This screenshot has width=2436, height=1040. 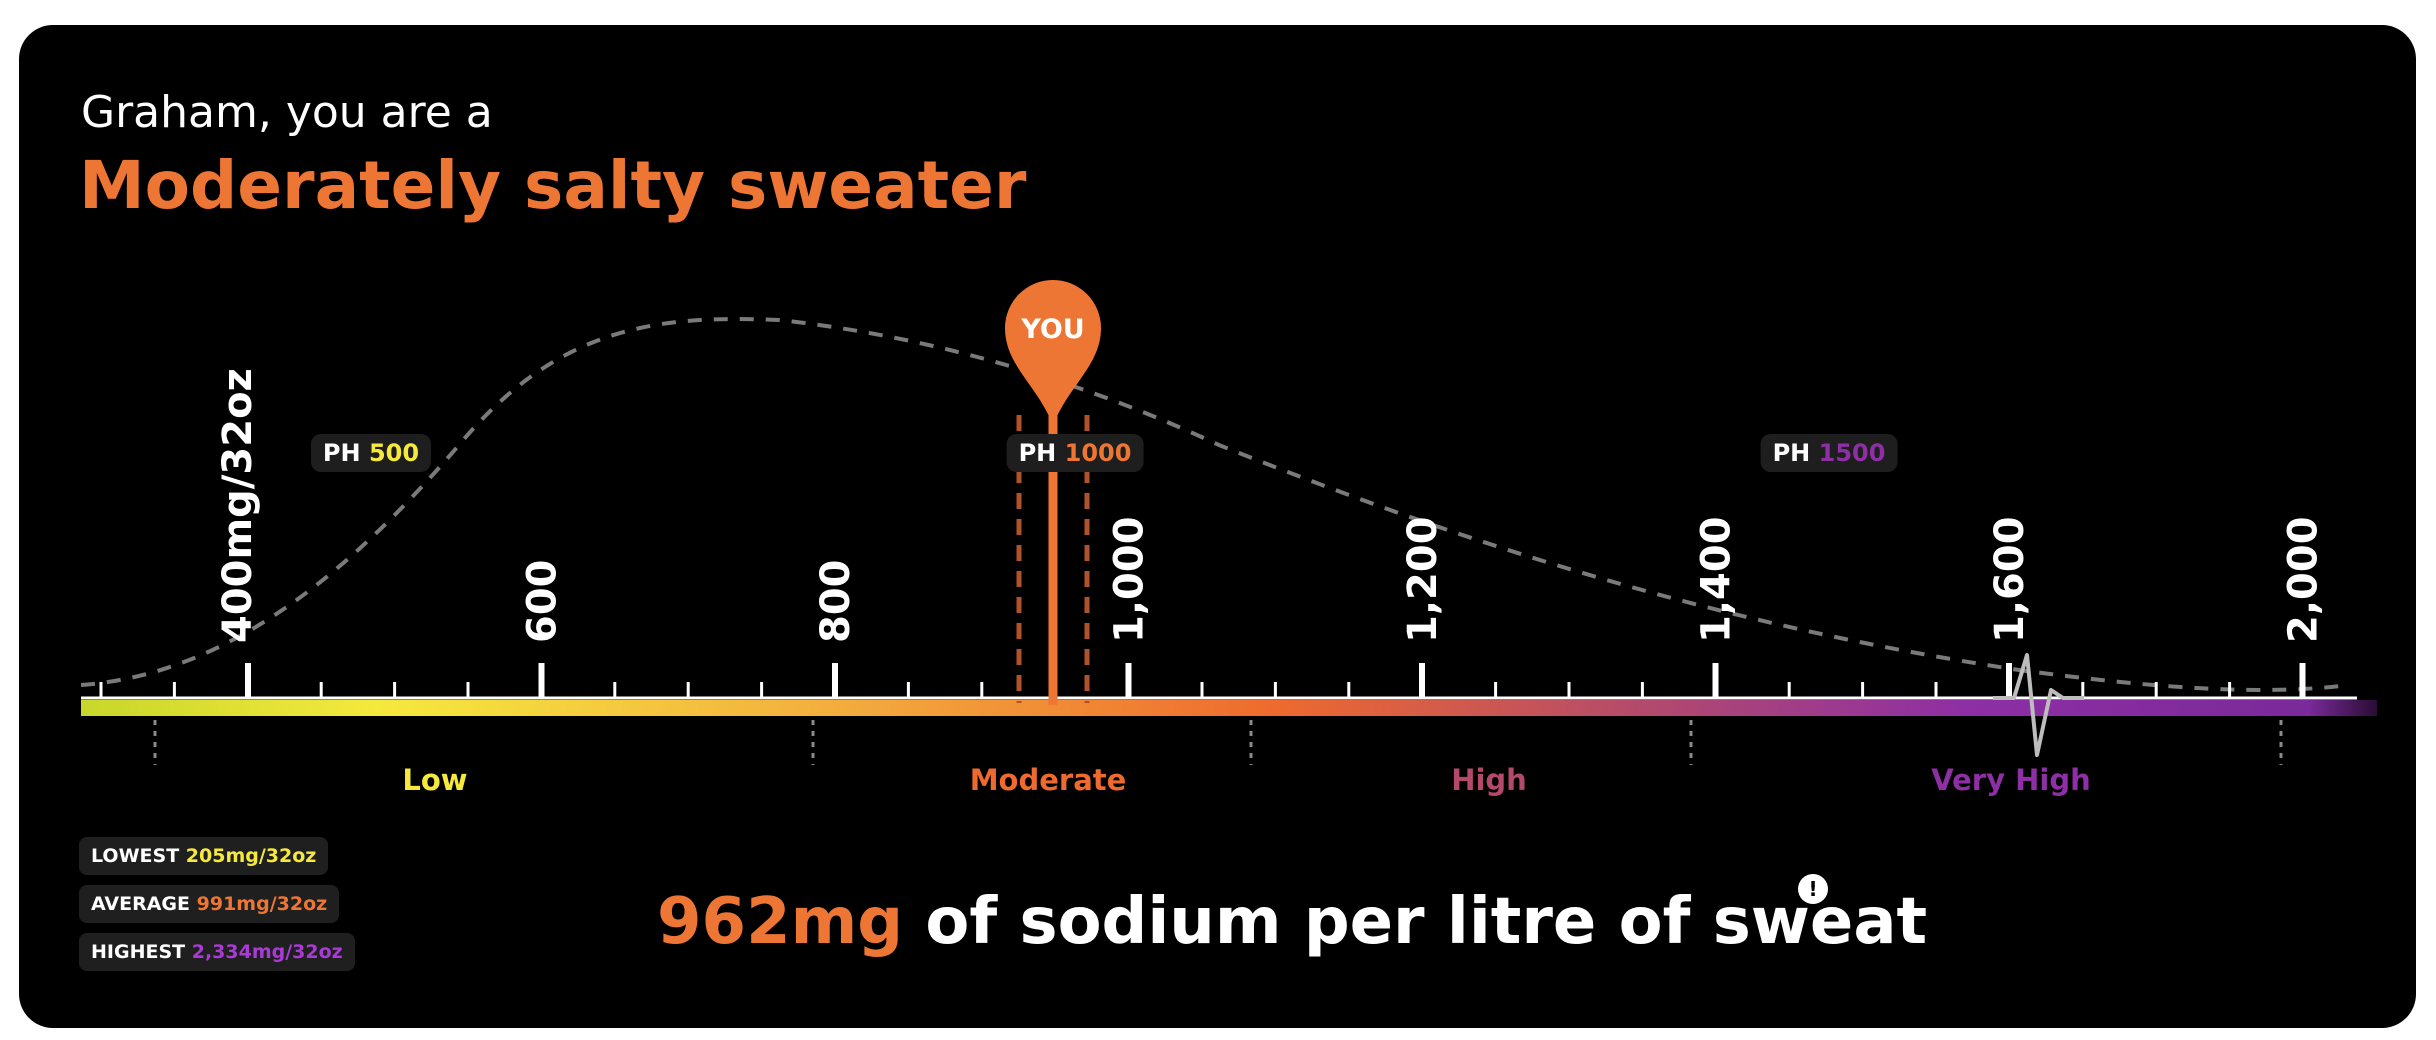 What do you see at coordinates (780, 922) in the screenshot?
I see `sodium-result-value: 962mg` at bounding box center [780, 922].